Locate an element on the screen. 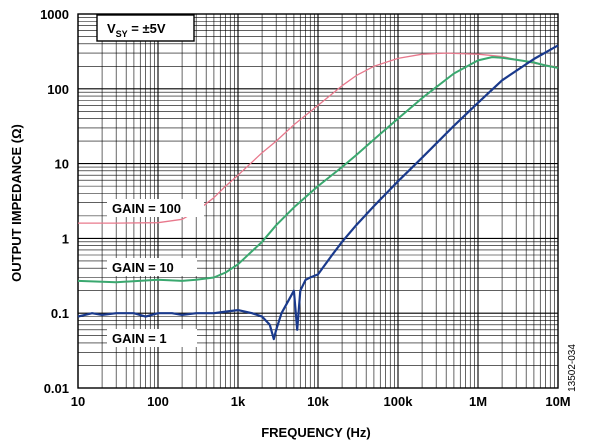 The image size is (591, 444). x-tick-label: 1k is located at coordinates (238, 401).